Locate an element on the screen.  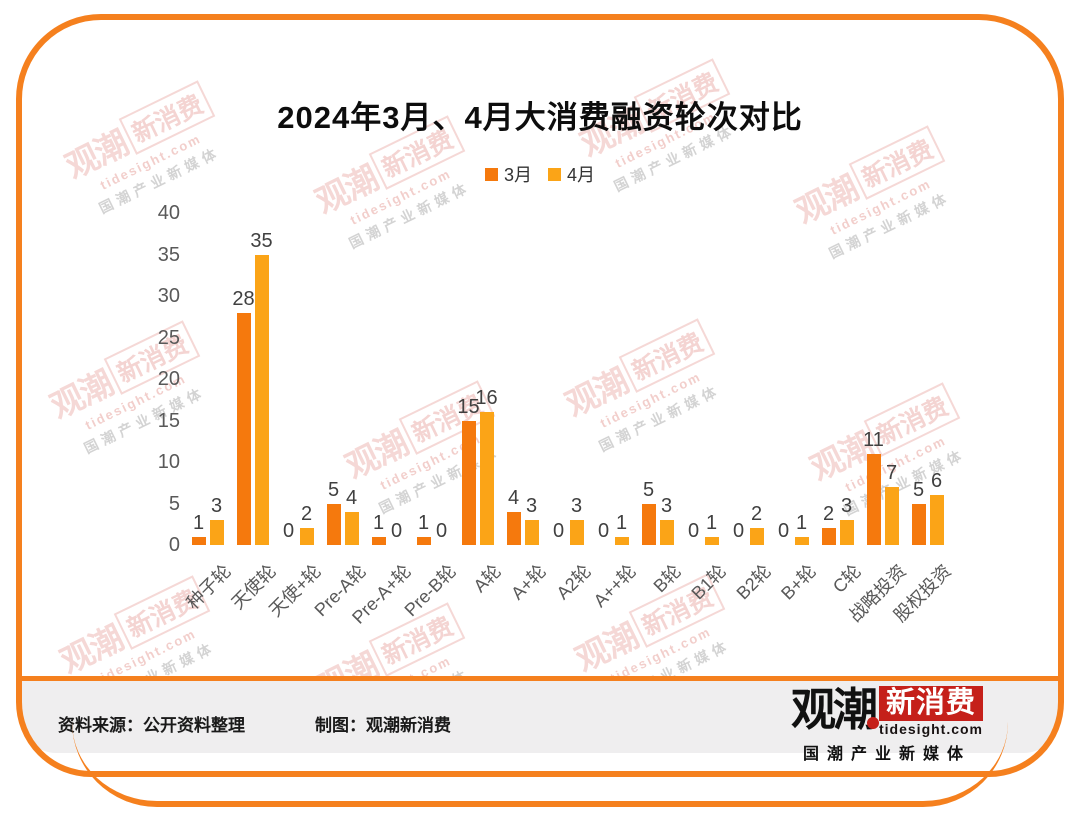
y-tick-label: 40 is located at coordinates (168, 213).